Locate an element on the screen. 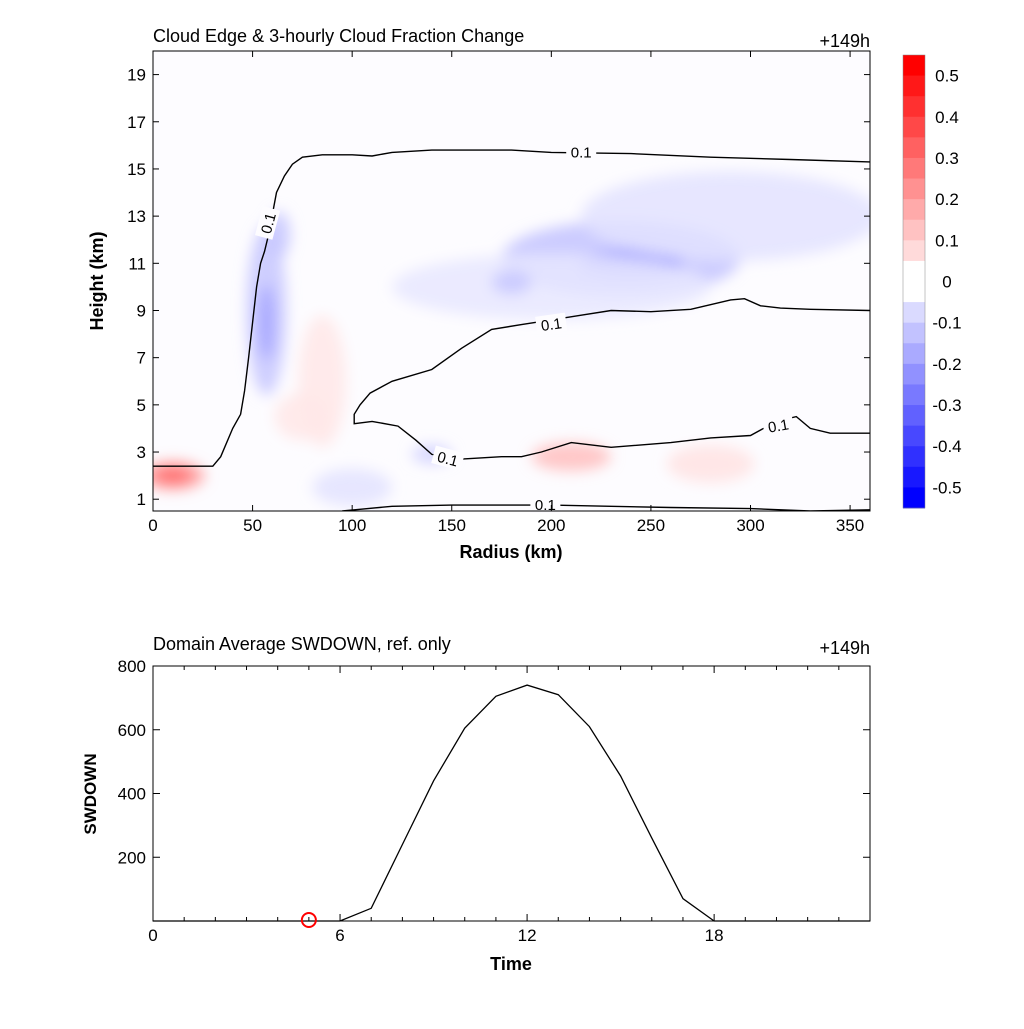 Image resolution: width=1024 pixels, height=1029 pixels. x-tick-label: 6 is located at coordinates (339, 935).